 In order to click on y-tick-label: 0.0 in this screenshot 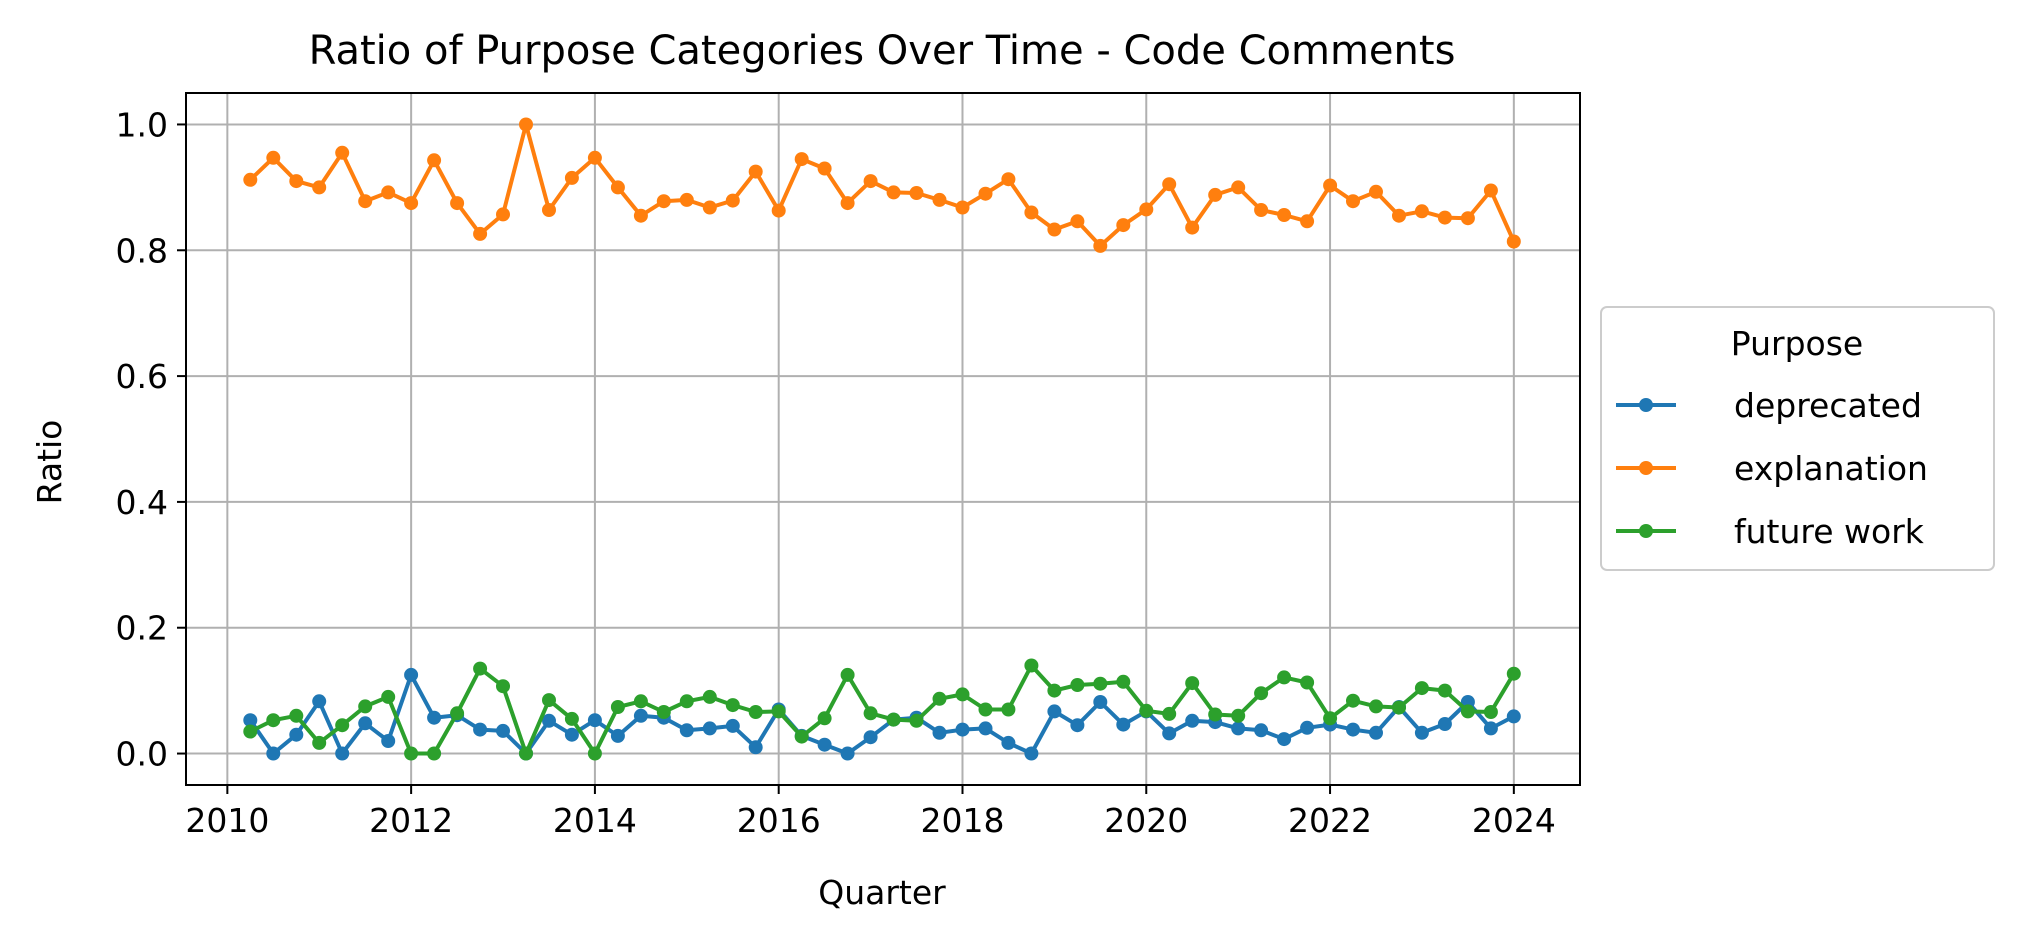, I will do `click(142, 754)`.